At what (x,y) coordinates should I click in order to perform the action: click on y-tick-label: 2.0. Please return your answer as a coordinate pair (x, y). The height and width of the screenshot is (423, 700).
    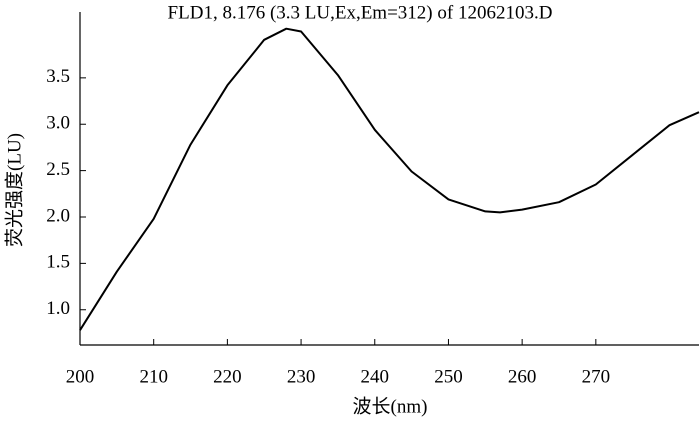
    Looking at the image, I should click on (58, 215).